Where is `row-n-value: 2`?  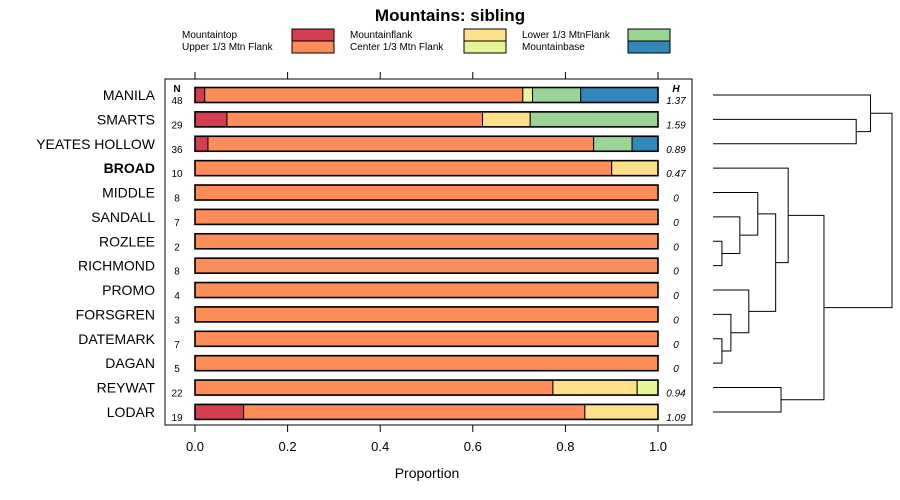 row-n-value: 2 is located at coordinates (177, 247).